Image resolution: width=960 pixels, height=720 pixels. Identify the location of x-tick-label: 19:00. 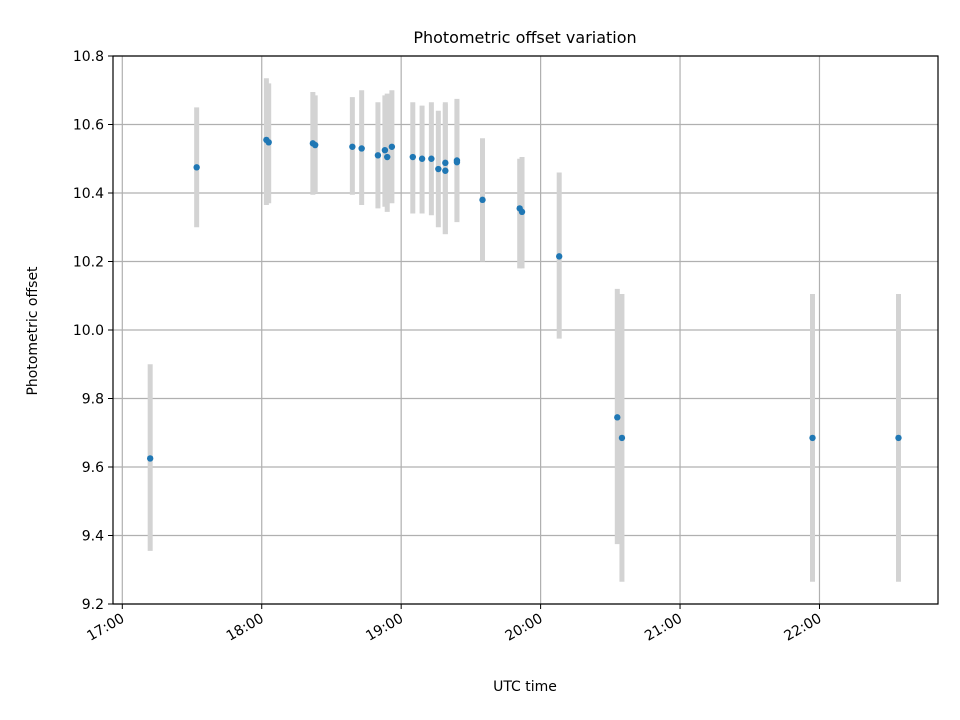
(384, 628).